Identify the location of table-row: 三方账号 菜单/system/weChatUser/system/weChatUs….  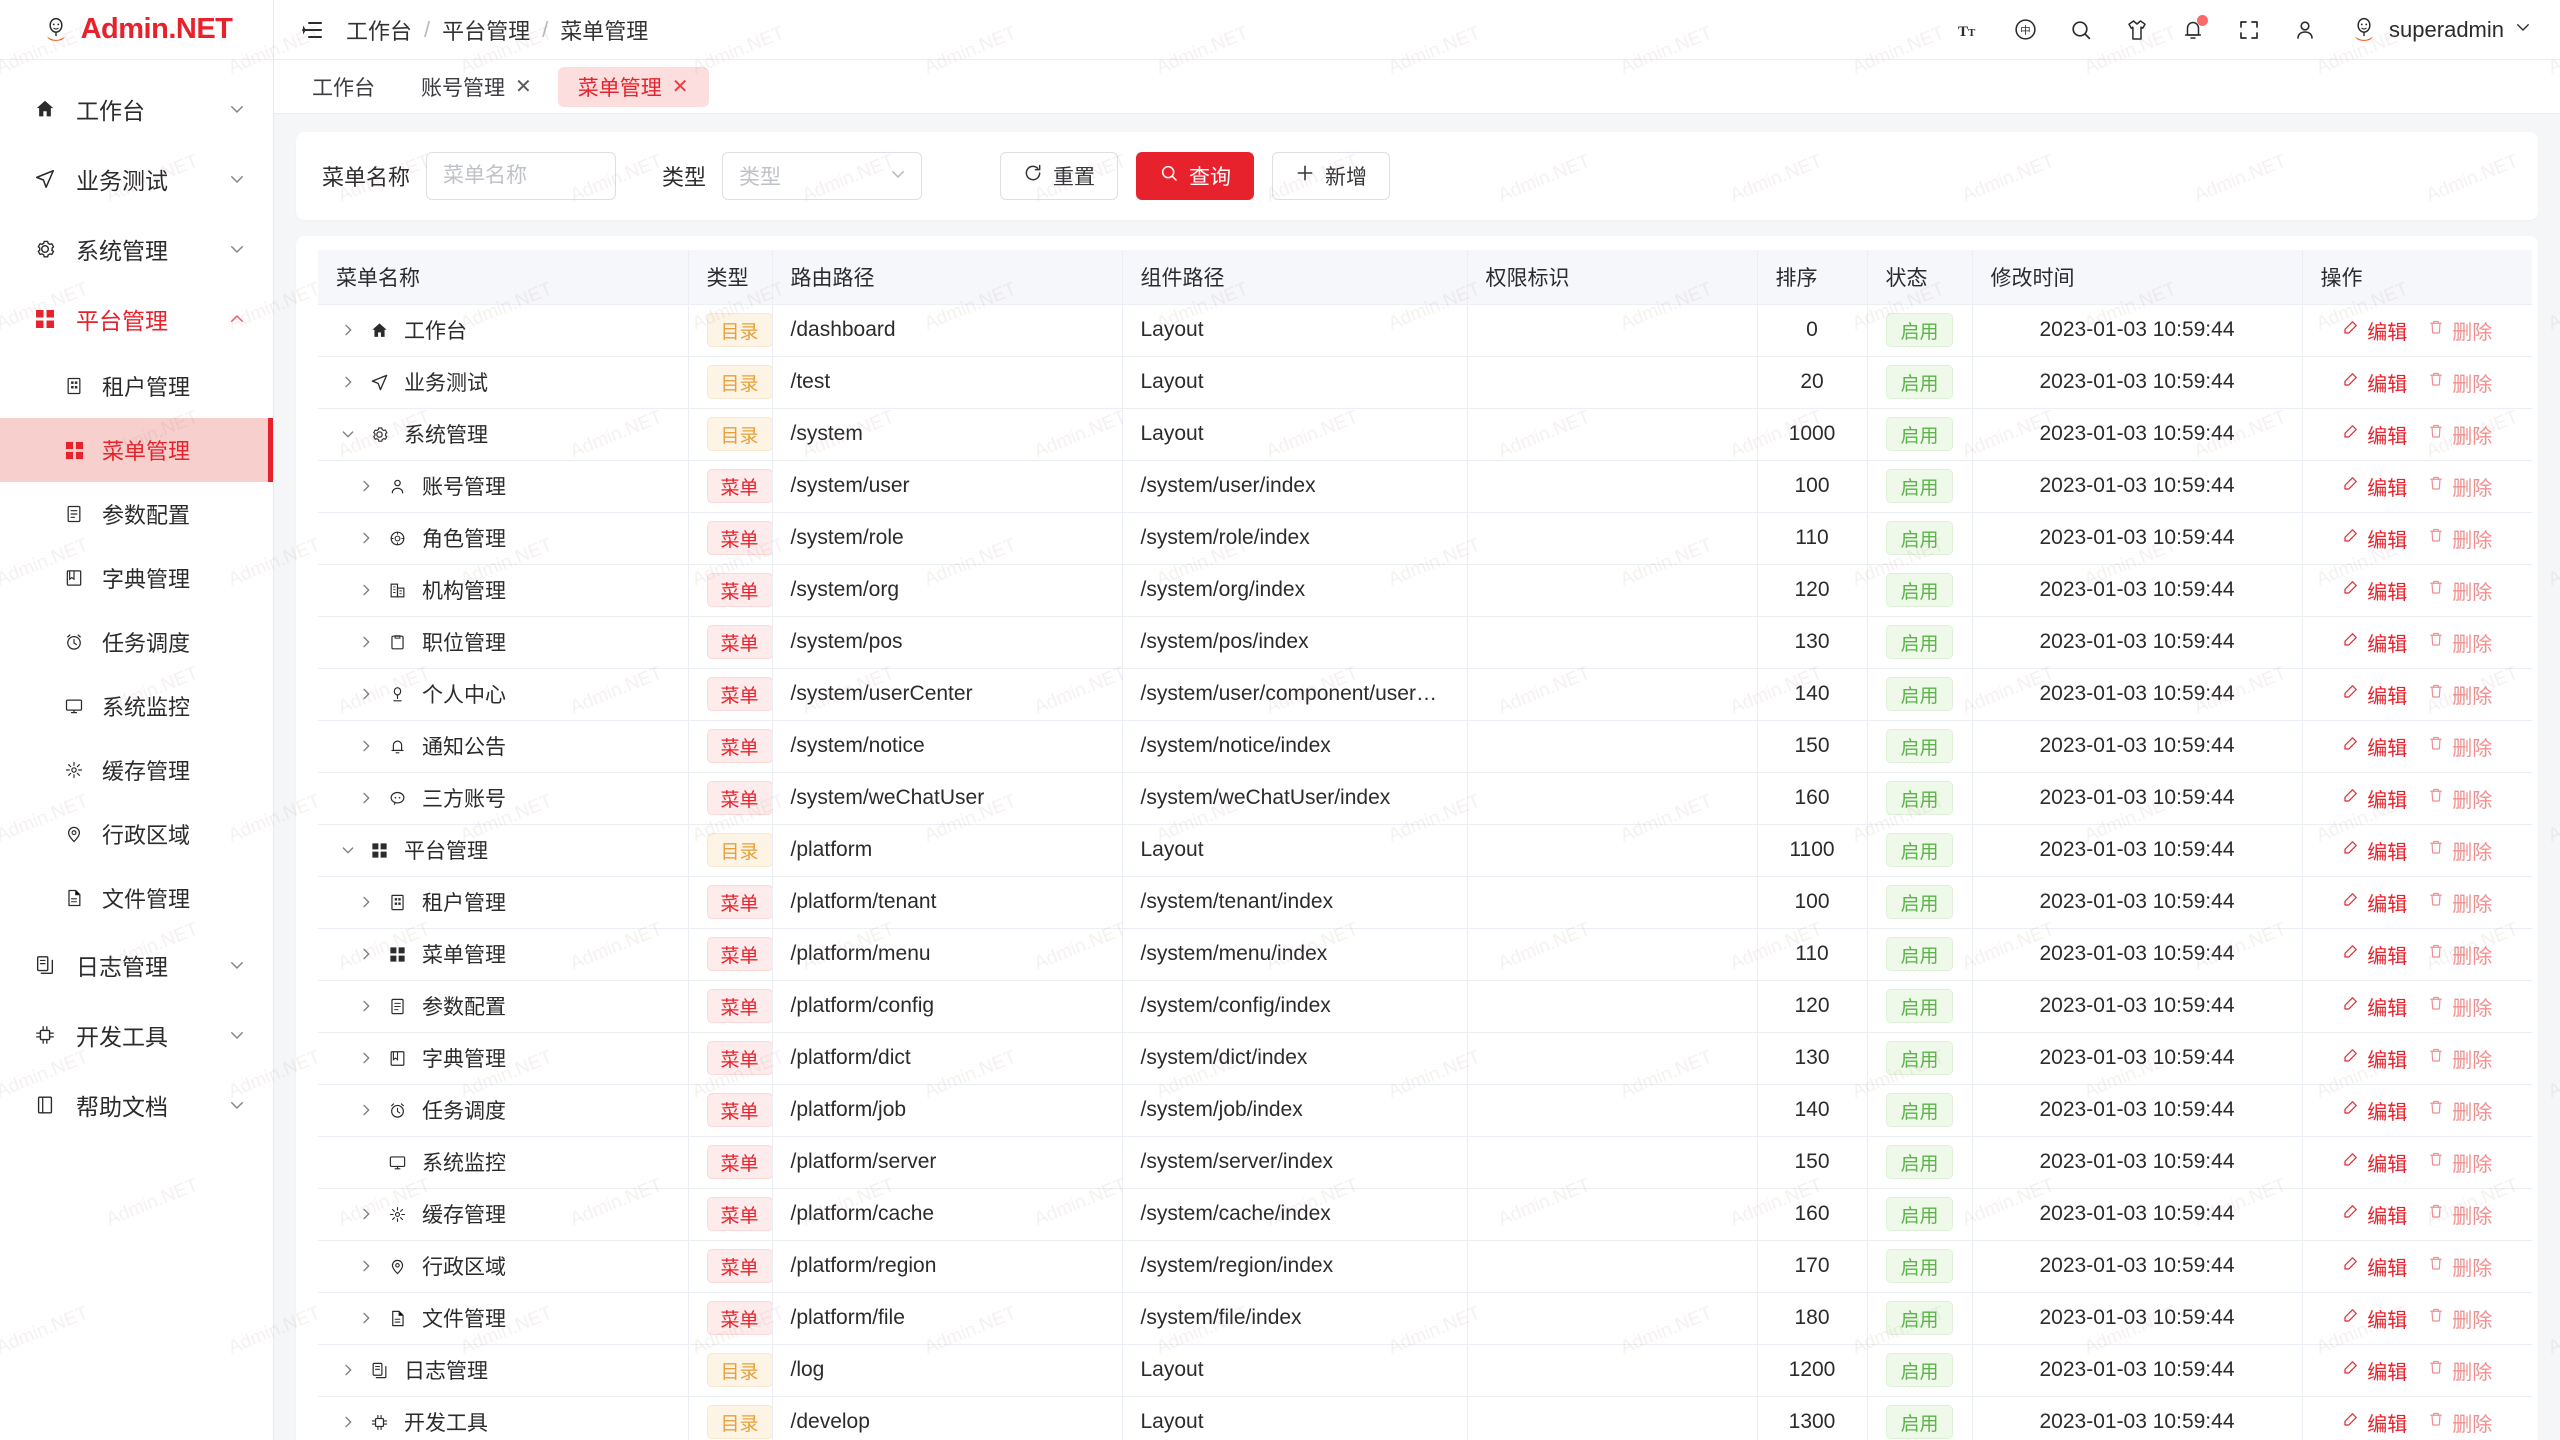
(1425, 798).